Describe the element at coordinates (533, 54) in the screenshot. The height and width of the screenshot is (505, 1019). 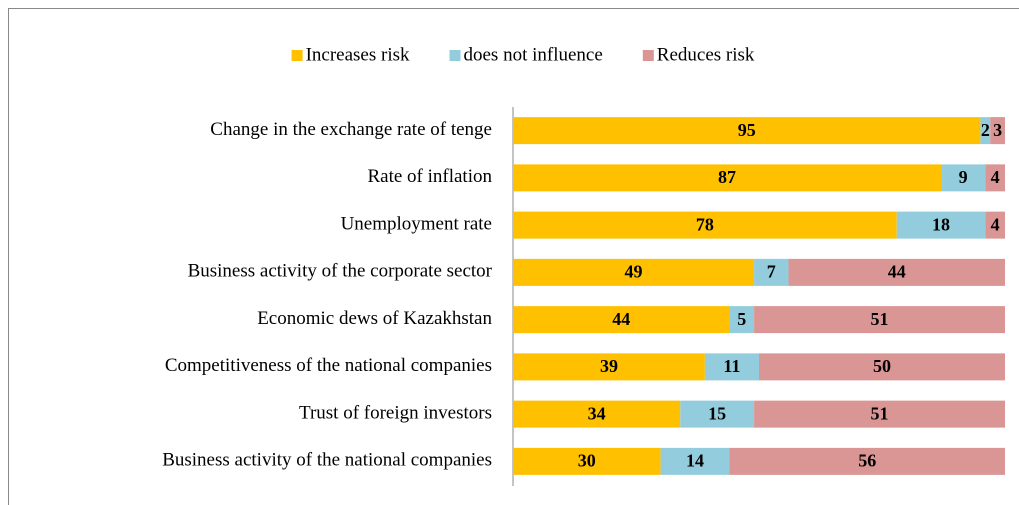
I see `legend-label: does not influence` at that location.